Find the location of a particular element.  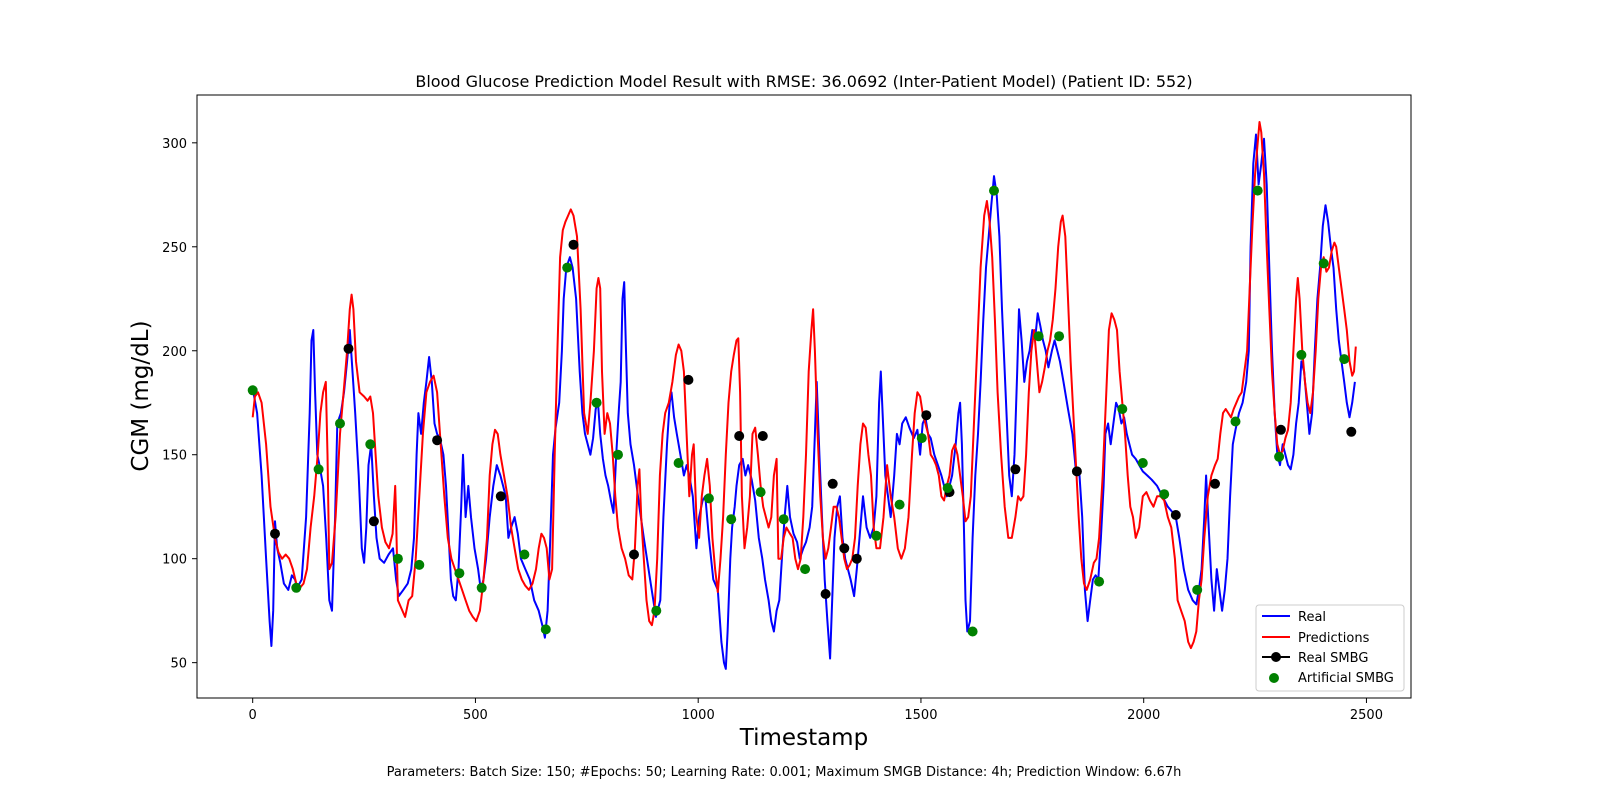

x-tick-label: 1500 is located at coordinates (920, 715).